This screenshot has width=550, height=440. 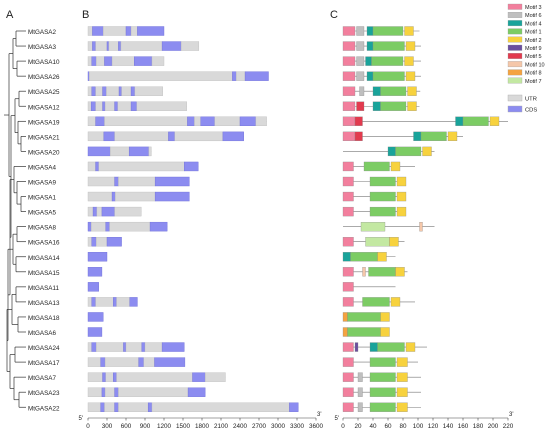 I want to click on legend-label: Motif 9, so click(x=533, y=49).